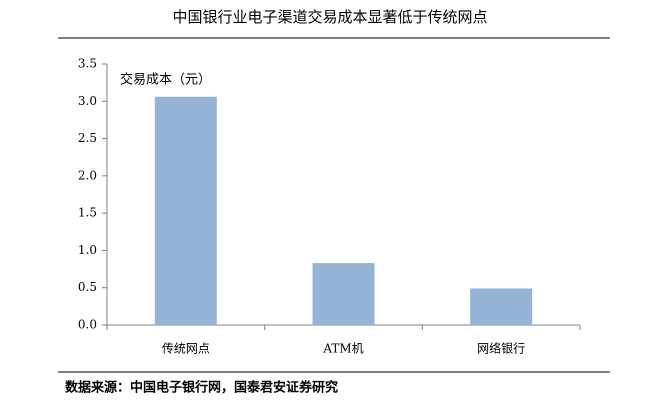 This screenshot has height=400, width=660. Describe the element at coordinates (87, 101) in the screenshot. I see `y-tick-label: 3.0` at that location.